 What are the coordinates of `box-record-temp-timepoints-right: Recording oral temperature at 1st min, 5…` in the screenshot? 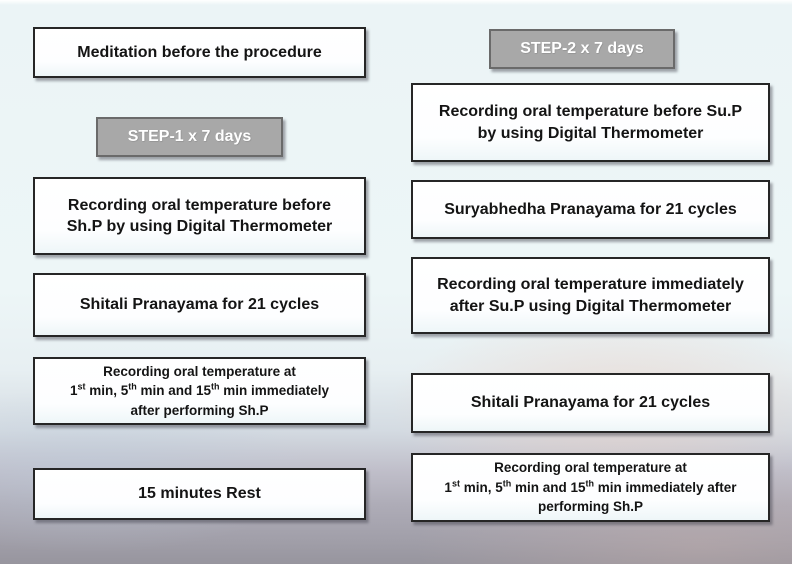 It's located at (590, 487).